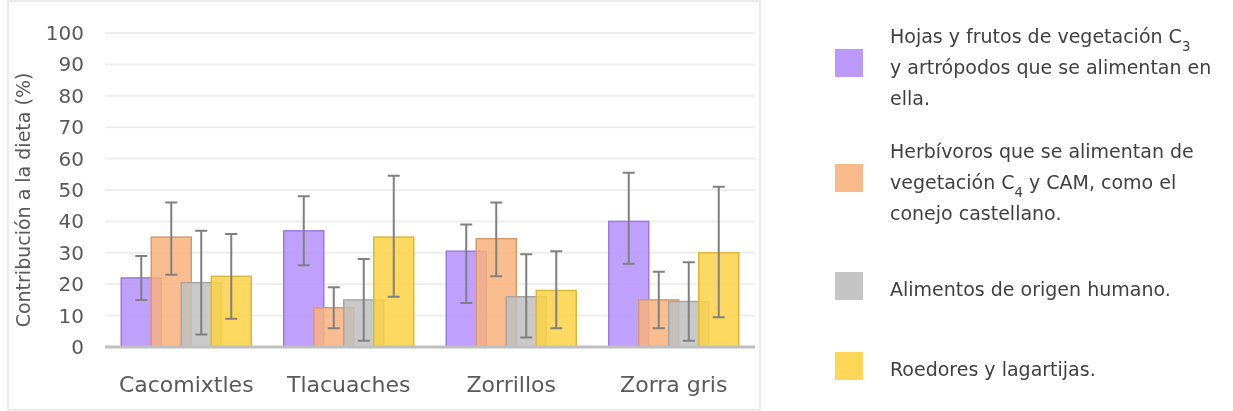 The width and height of the screenshot is (1233, 411). What do you see at coordinates (64, 33) in the screenshot?
I see `y-tick-label: 100` at bounding box center [64, 33].